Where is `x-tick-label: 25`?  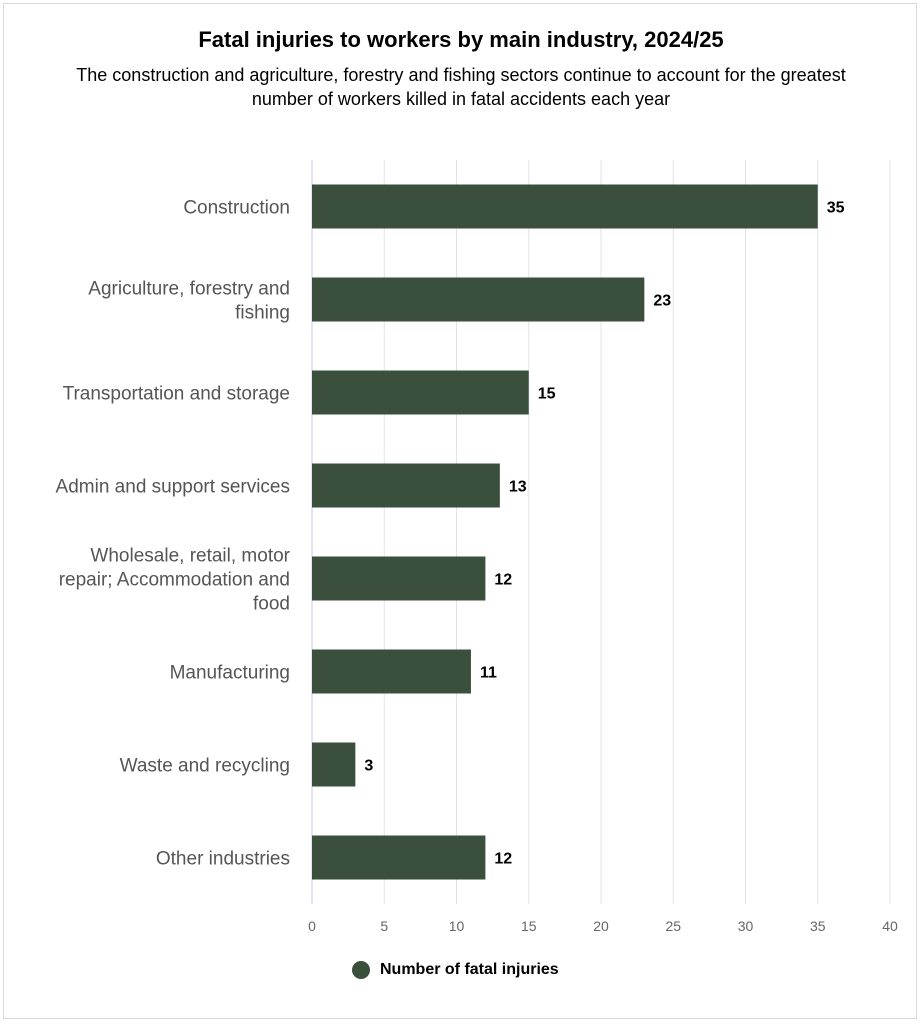
x-tick-label: 25 is located at coordinates (673, 926).